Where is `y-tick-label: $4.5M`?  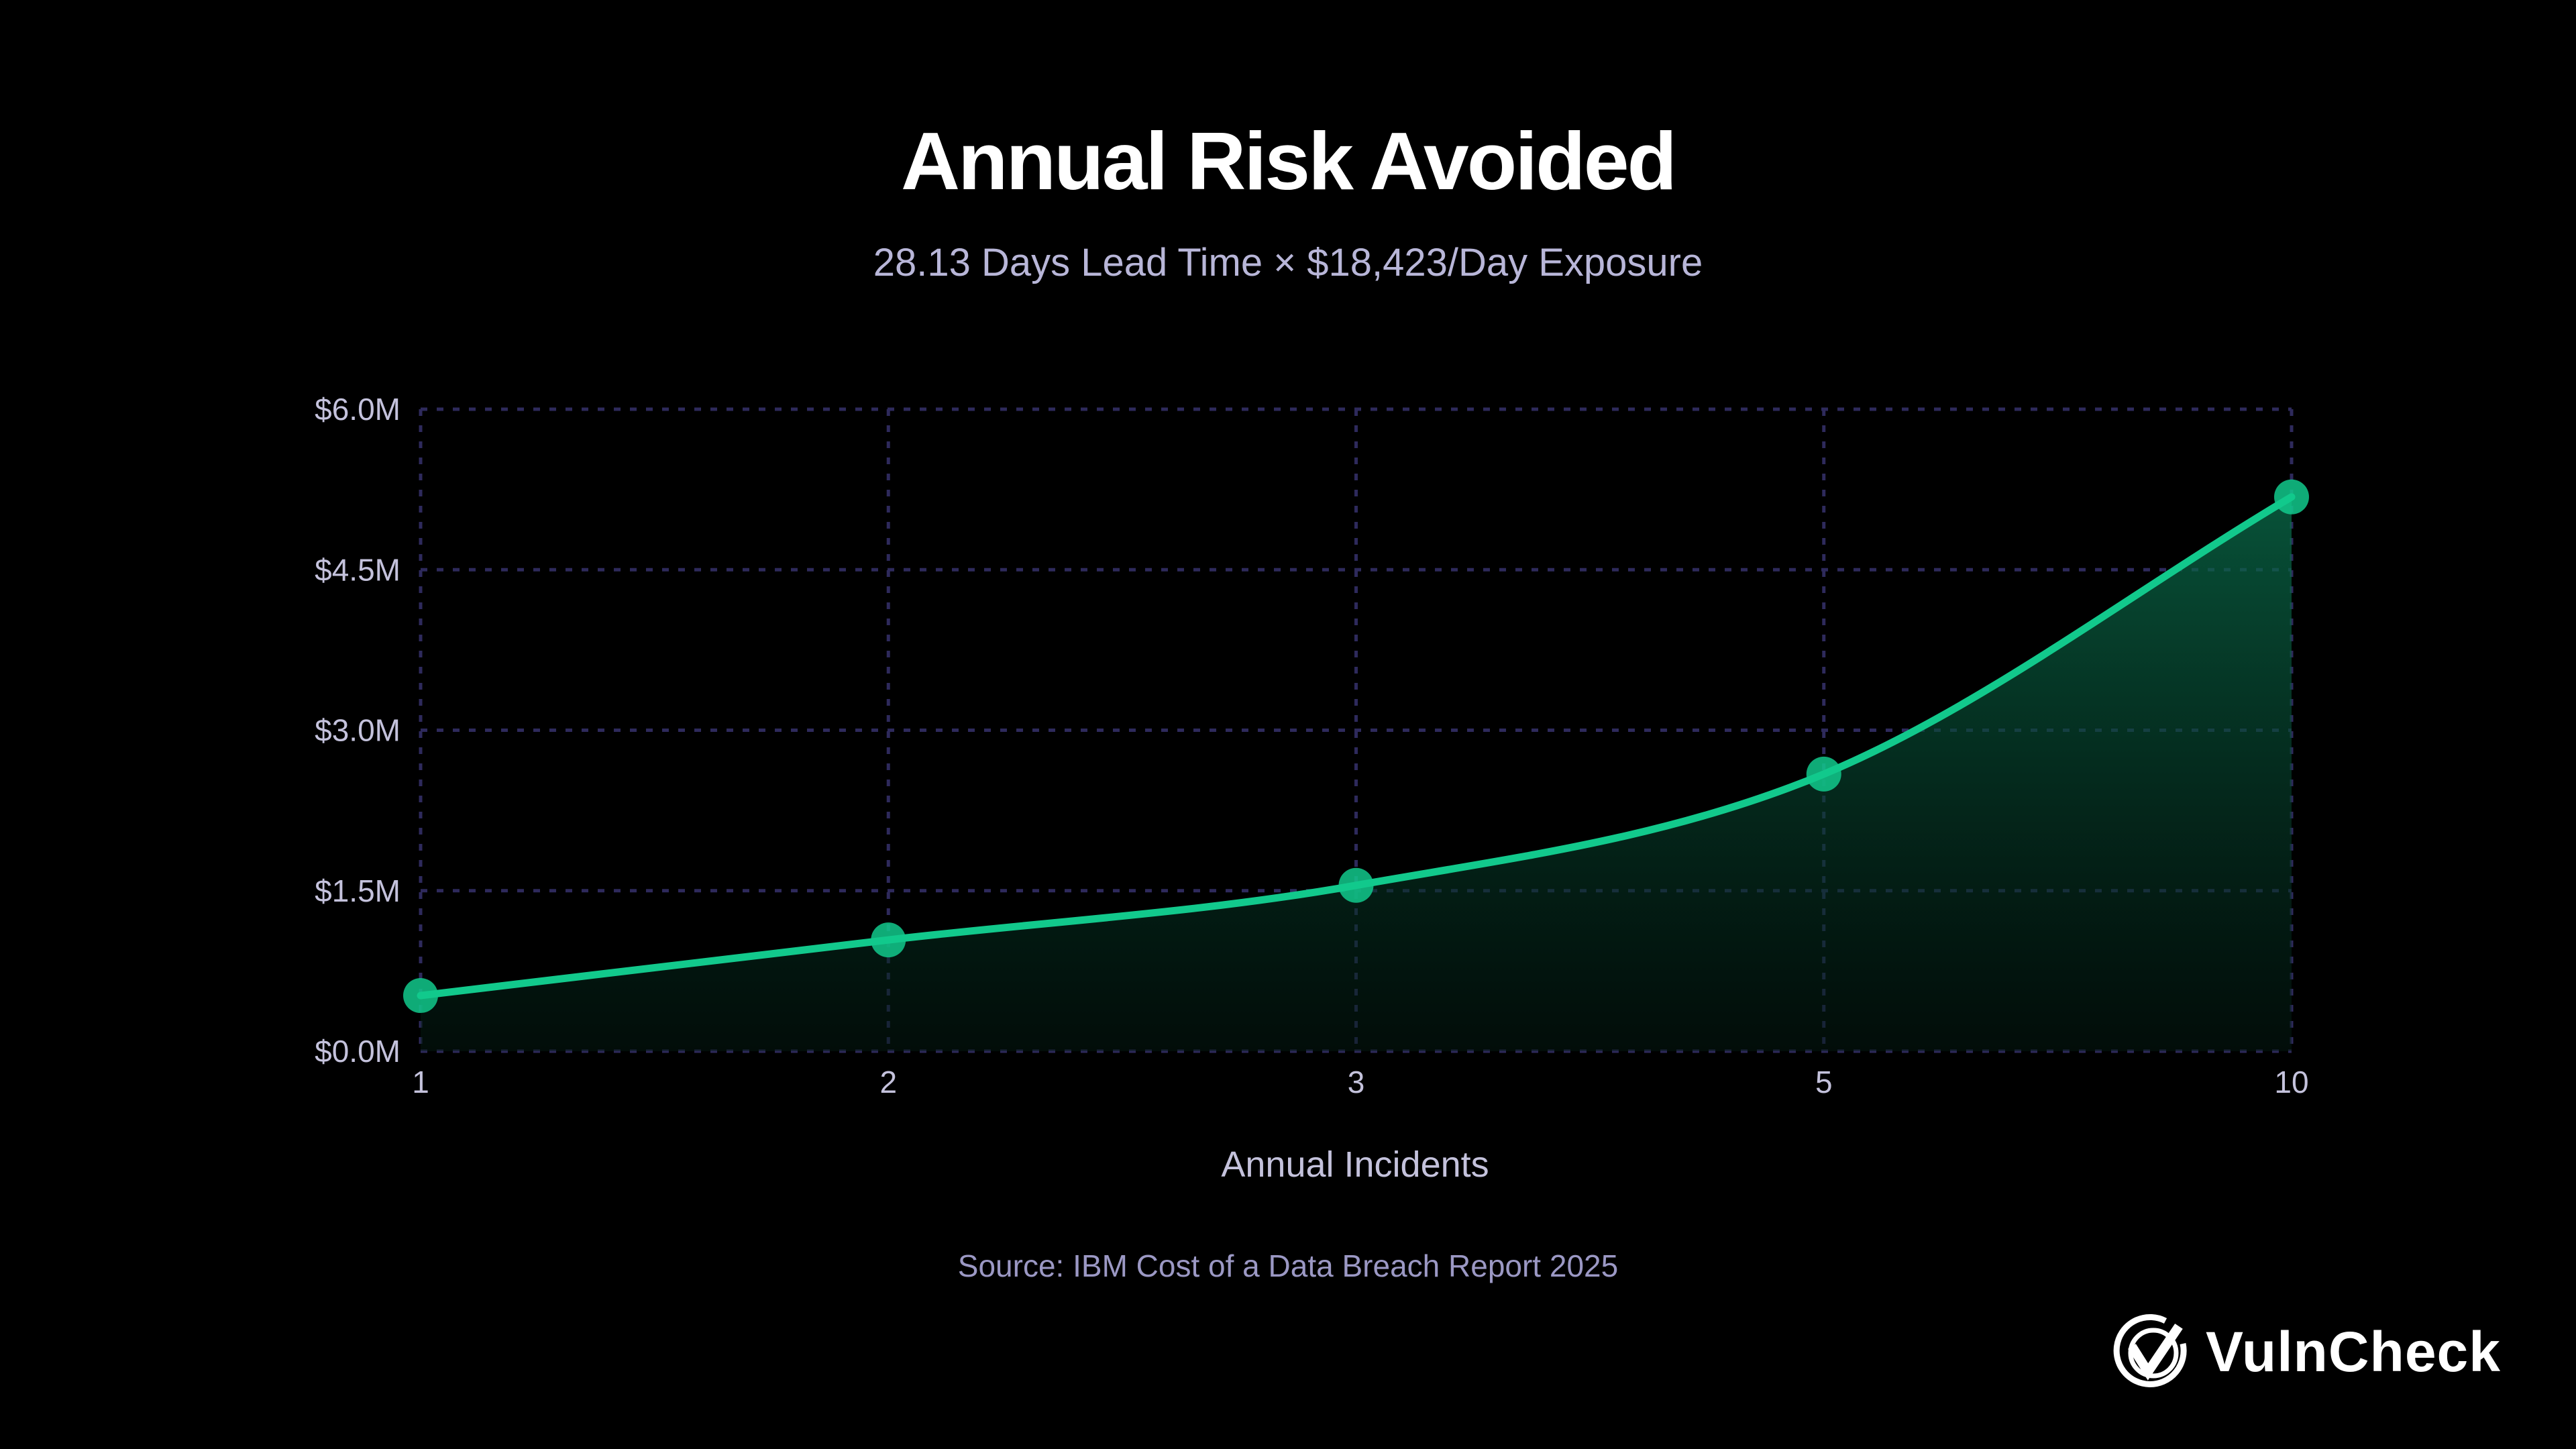
y-tick-label: $4.5M is located at coordinates (357, 569).